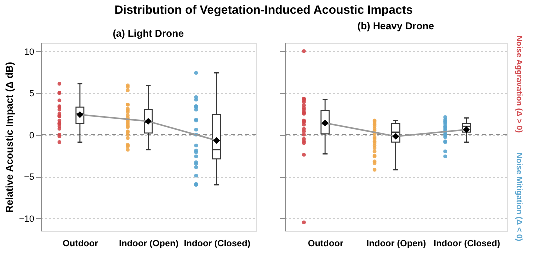  I want to click on y-tick-label: 5, so click(31, 93).